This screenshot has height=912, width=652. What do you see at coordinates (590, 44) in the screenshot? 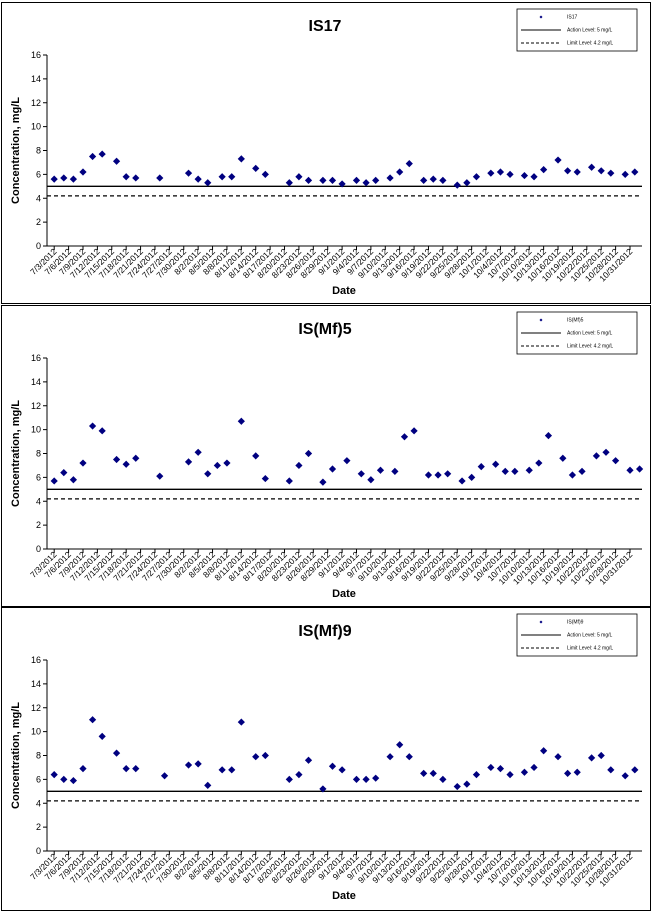
I see `legend-limit-label: Limit Level: 4.2 mg/L` at bounding box center [590, 44].